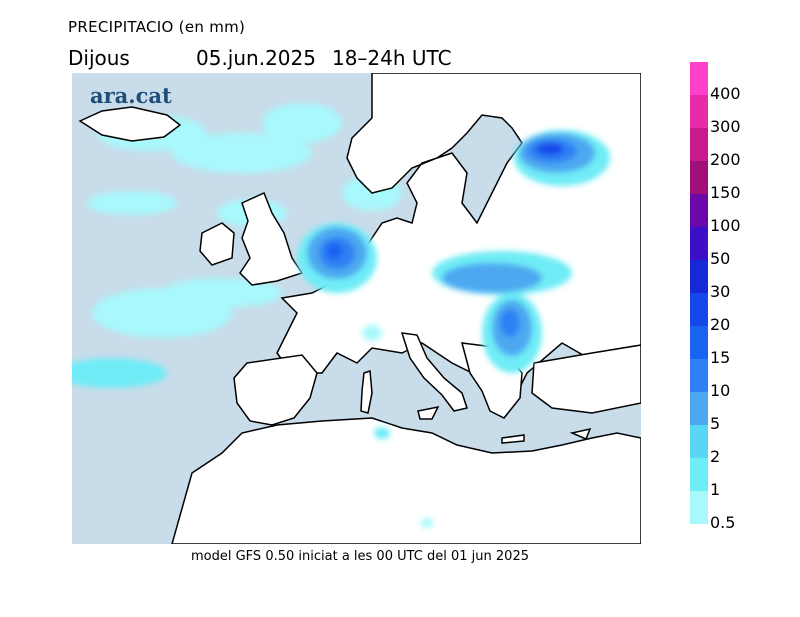 This screenshot has width=800, height=617. Describe the element at coordinates (428, 412) in the screenshot. I see `sicily` at that location.